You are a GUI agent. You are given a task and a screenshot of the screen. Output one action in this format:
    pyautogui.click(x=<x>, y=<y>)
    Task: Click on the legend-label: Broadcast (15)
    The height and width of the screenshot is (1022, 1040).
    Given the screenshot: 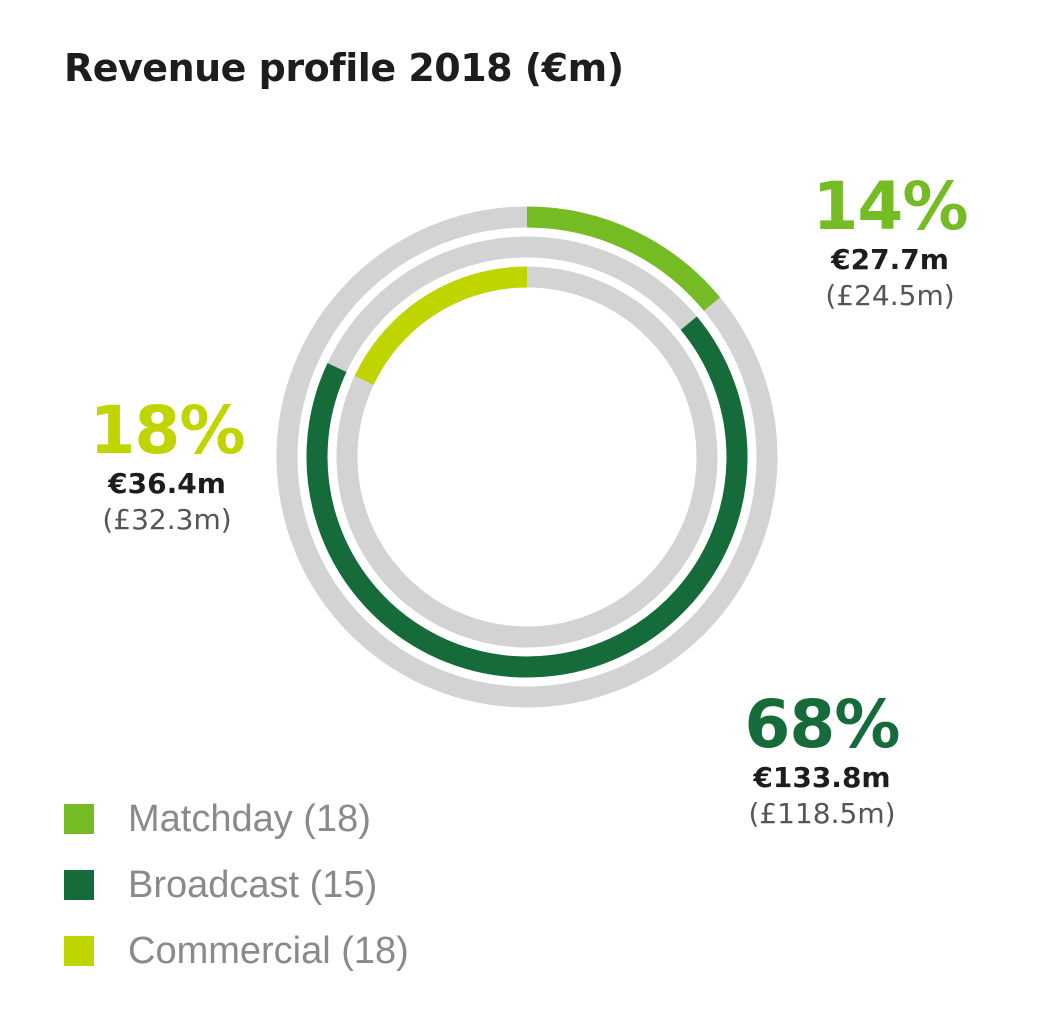 What is the action you would take?
    pyautogui.click(x=253, y=884)
    